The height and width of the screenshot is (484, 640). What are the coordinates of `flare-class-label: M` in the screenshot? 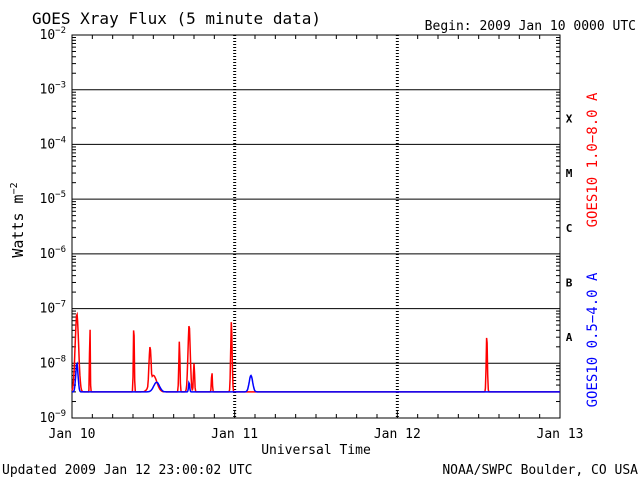 It's located at (569, 173).